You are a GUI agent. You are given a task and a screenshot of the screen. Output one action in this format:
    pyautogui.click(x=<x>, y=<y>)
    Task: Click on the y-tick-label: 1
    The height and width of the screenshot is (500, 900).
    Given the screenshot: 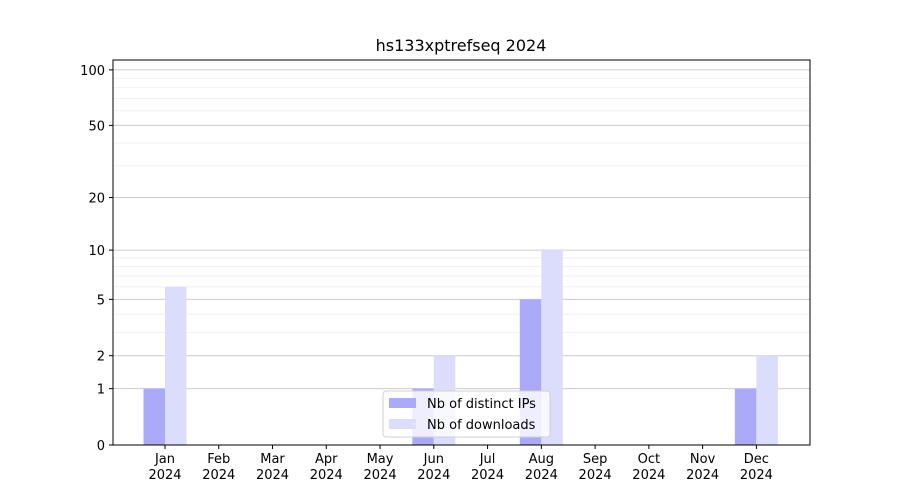 What is the action you would take?
    pyautogui.click(x=101, y=390)
    